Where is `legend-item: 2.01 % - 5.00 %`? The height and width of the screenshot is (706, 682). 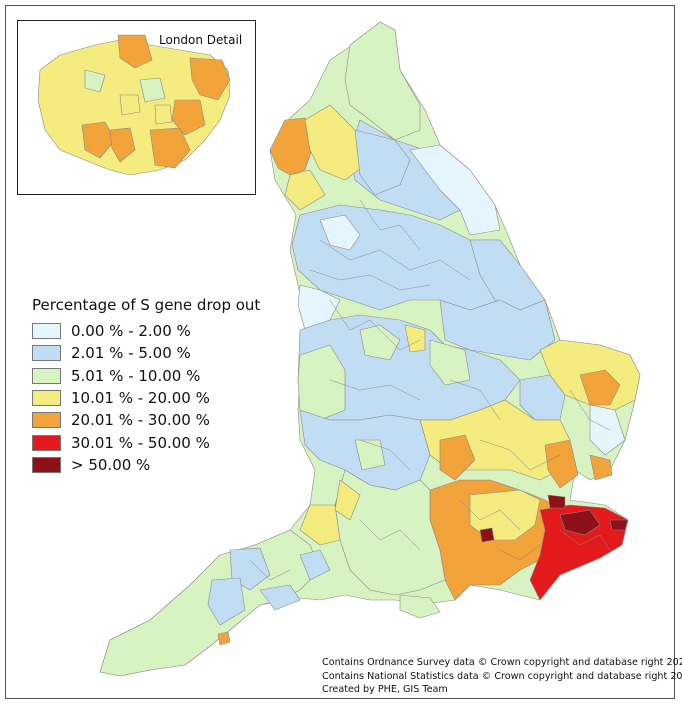 legend-item: 2.01 % - 5.00 % is located at coordinates (146, 353).